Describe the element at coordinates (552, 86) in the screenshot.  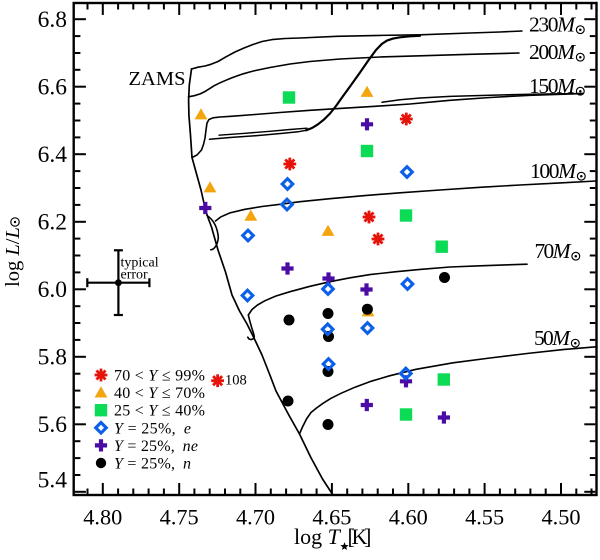
I see `svg-text: 150M` at that location.